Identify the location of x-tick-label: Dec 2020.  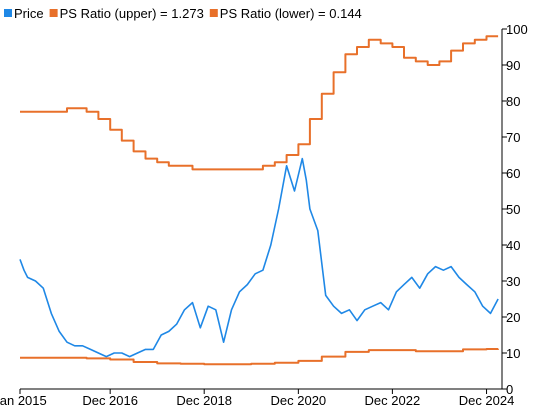
(299, 400).